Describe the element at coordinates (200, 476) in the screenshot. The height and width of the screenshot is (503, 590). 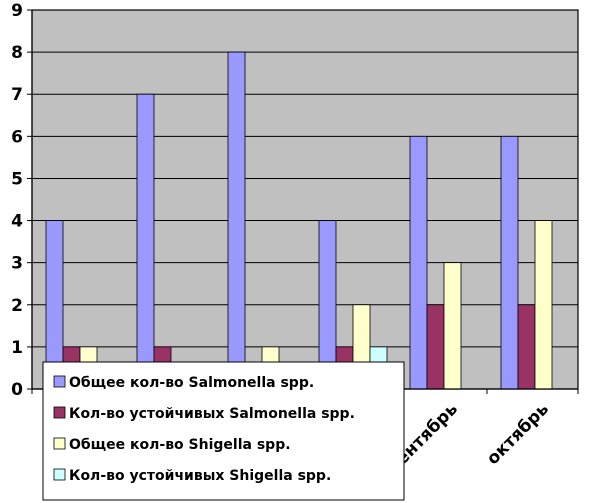
I see `legend-entry-label: Кол-во устойчивых Shigella spp.` at that location.